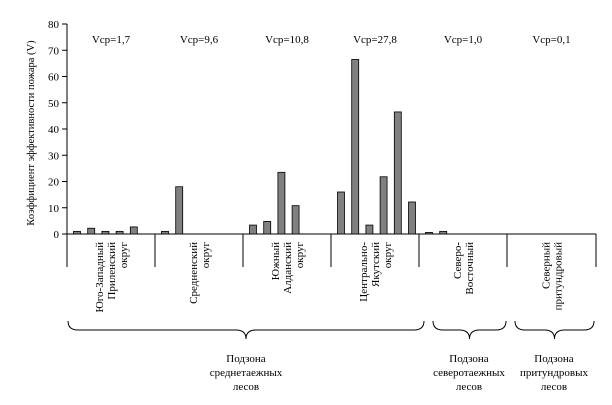 The height and width of the screenshot is (405, 612). Describe the element at coordinates (551, 40) in the screenshot. I see `vcp-label: Vср=0,1` at that location.